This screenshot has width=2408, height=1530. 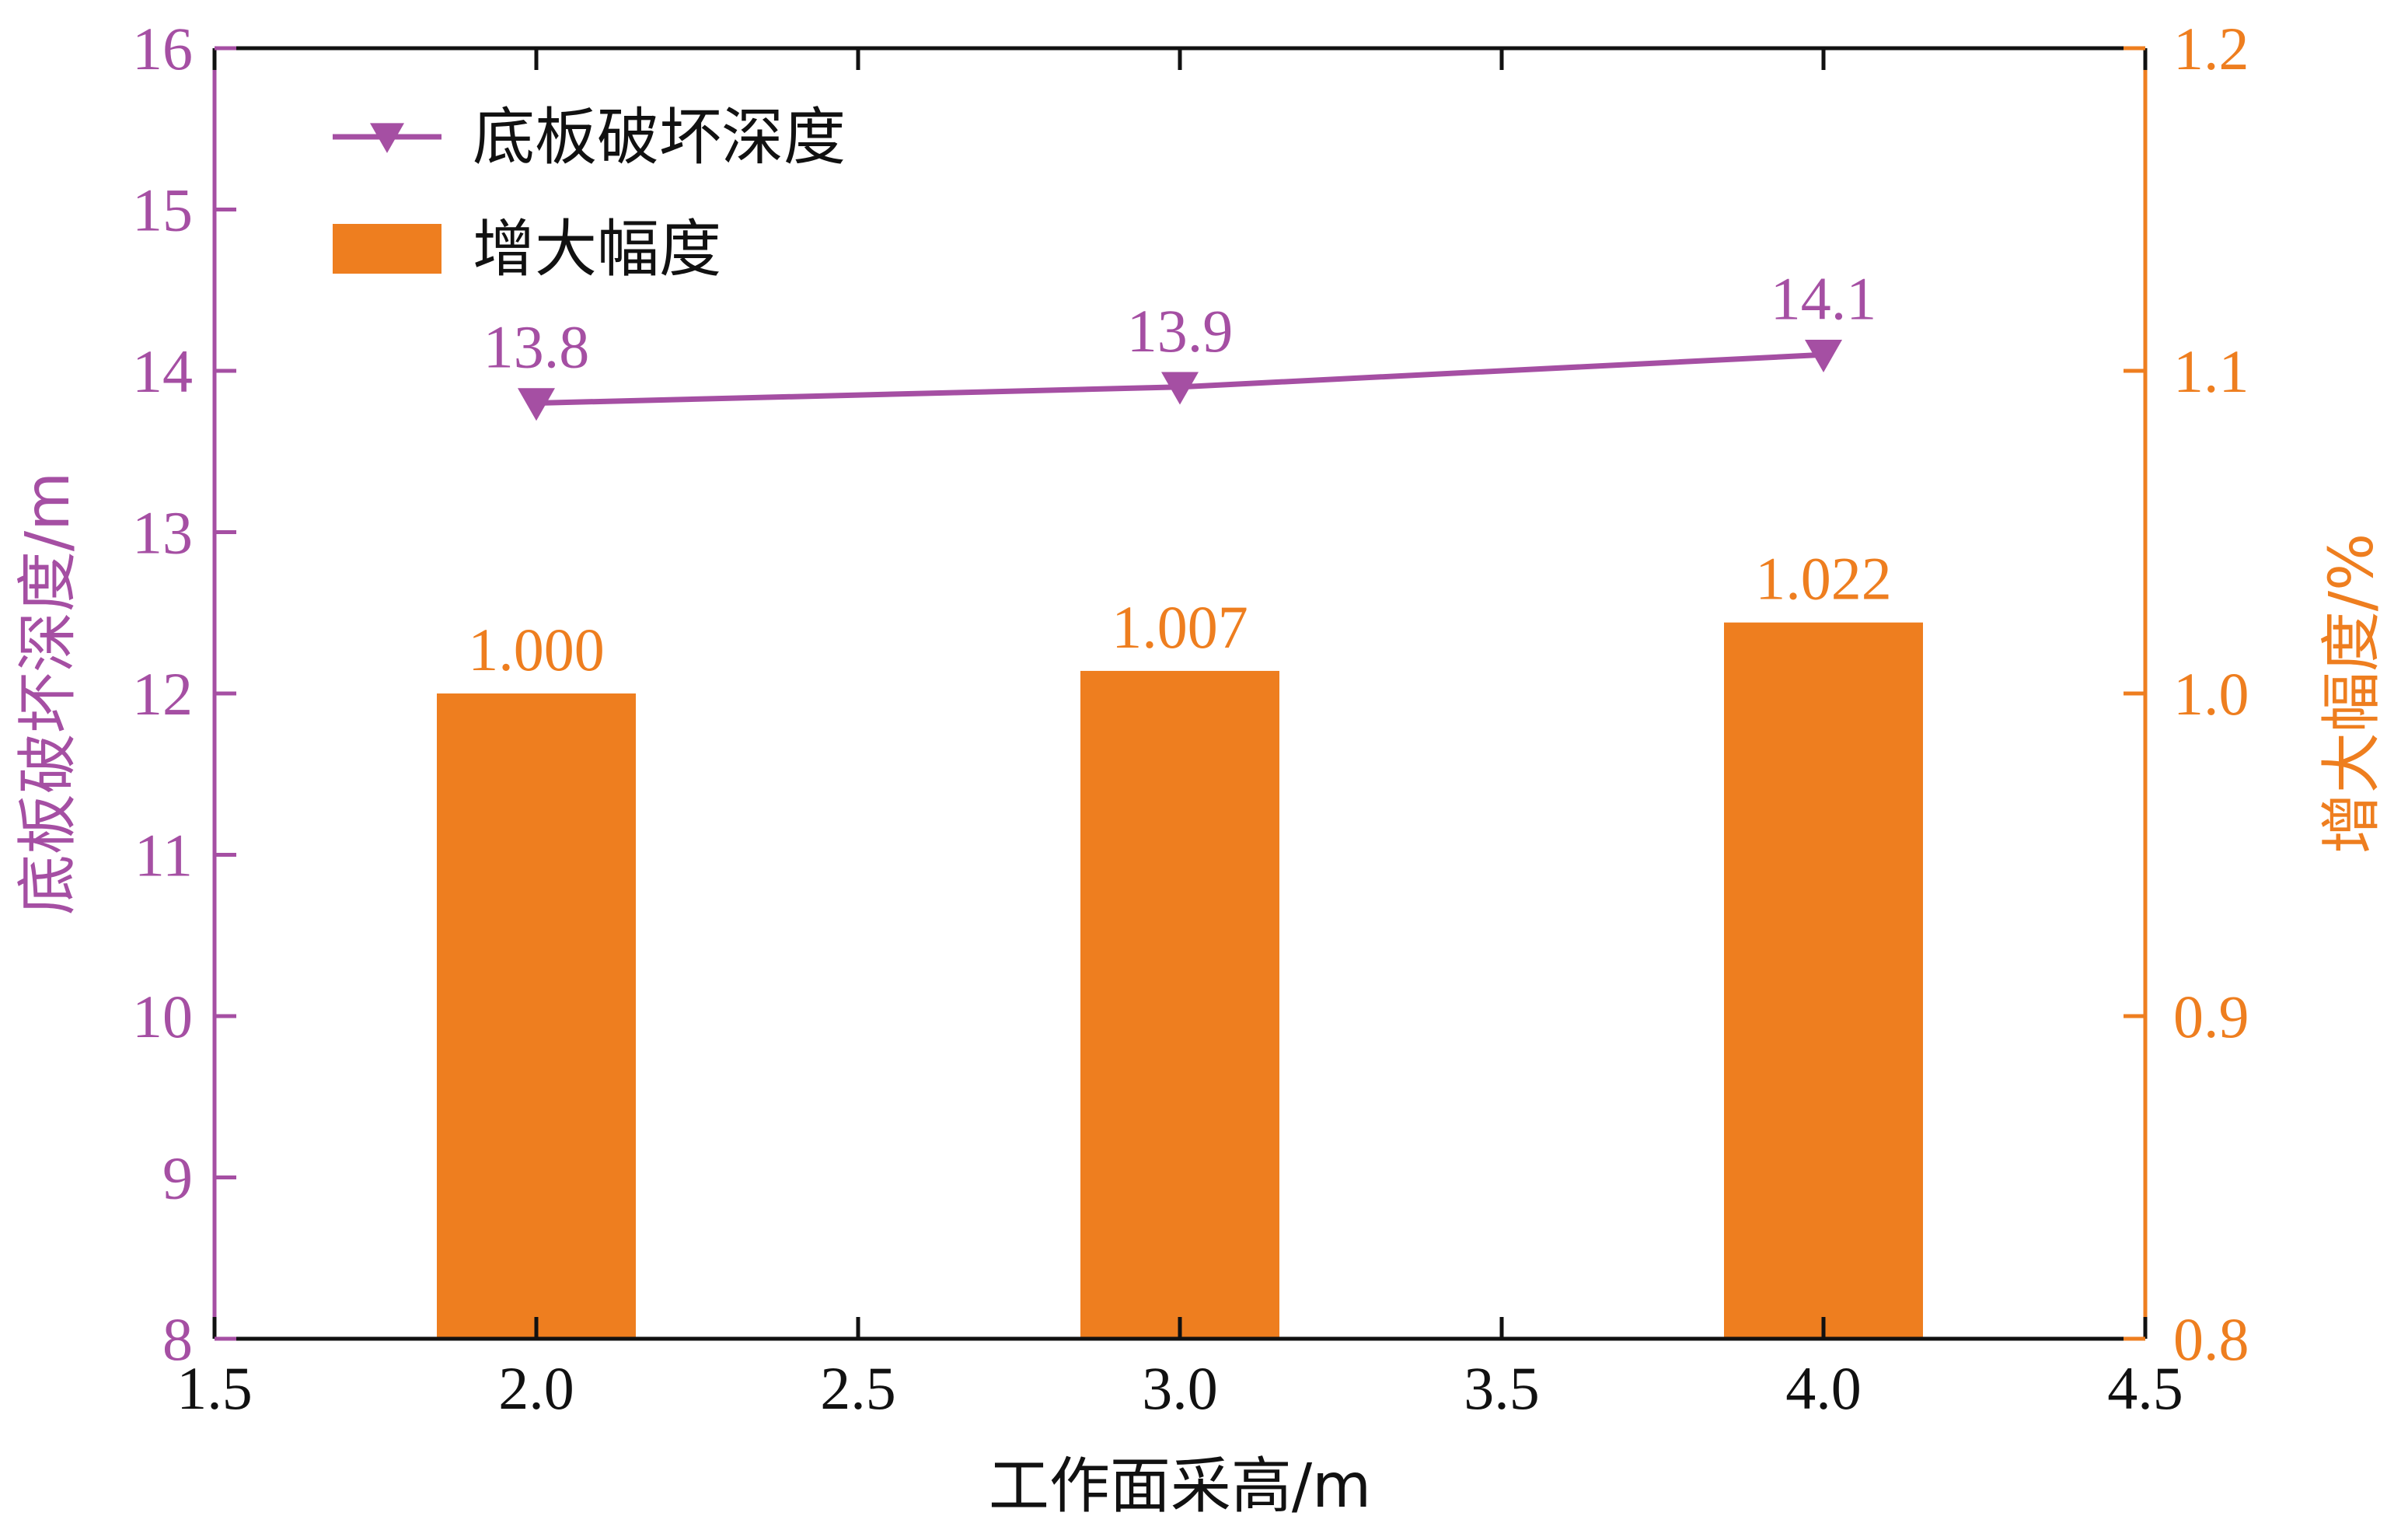 What do you see at coordinates (1823, 1388) in the screenshot?
I see `x-tick-label-5: 4.0` at bounding box center [1823, 1388].